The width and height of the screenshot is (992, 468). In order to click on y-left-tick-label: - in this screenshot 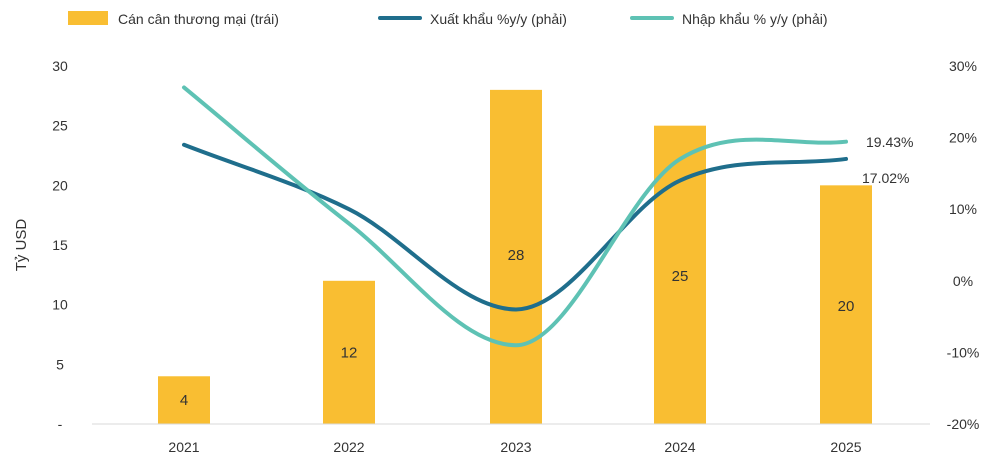, I will do `click(60, 424)`.